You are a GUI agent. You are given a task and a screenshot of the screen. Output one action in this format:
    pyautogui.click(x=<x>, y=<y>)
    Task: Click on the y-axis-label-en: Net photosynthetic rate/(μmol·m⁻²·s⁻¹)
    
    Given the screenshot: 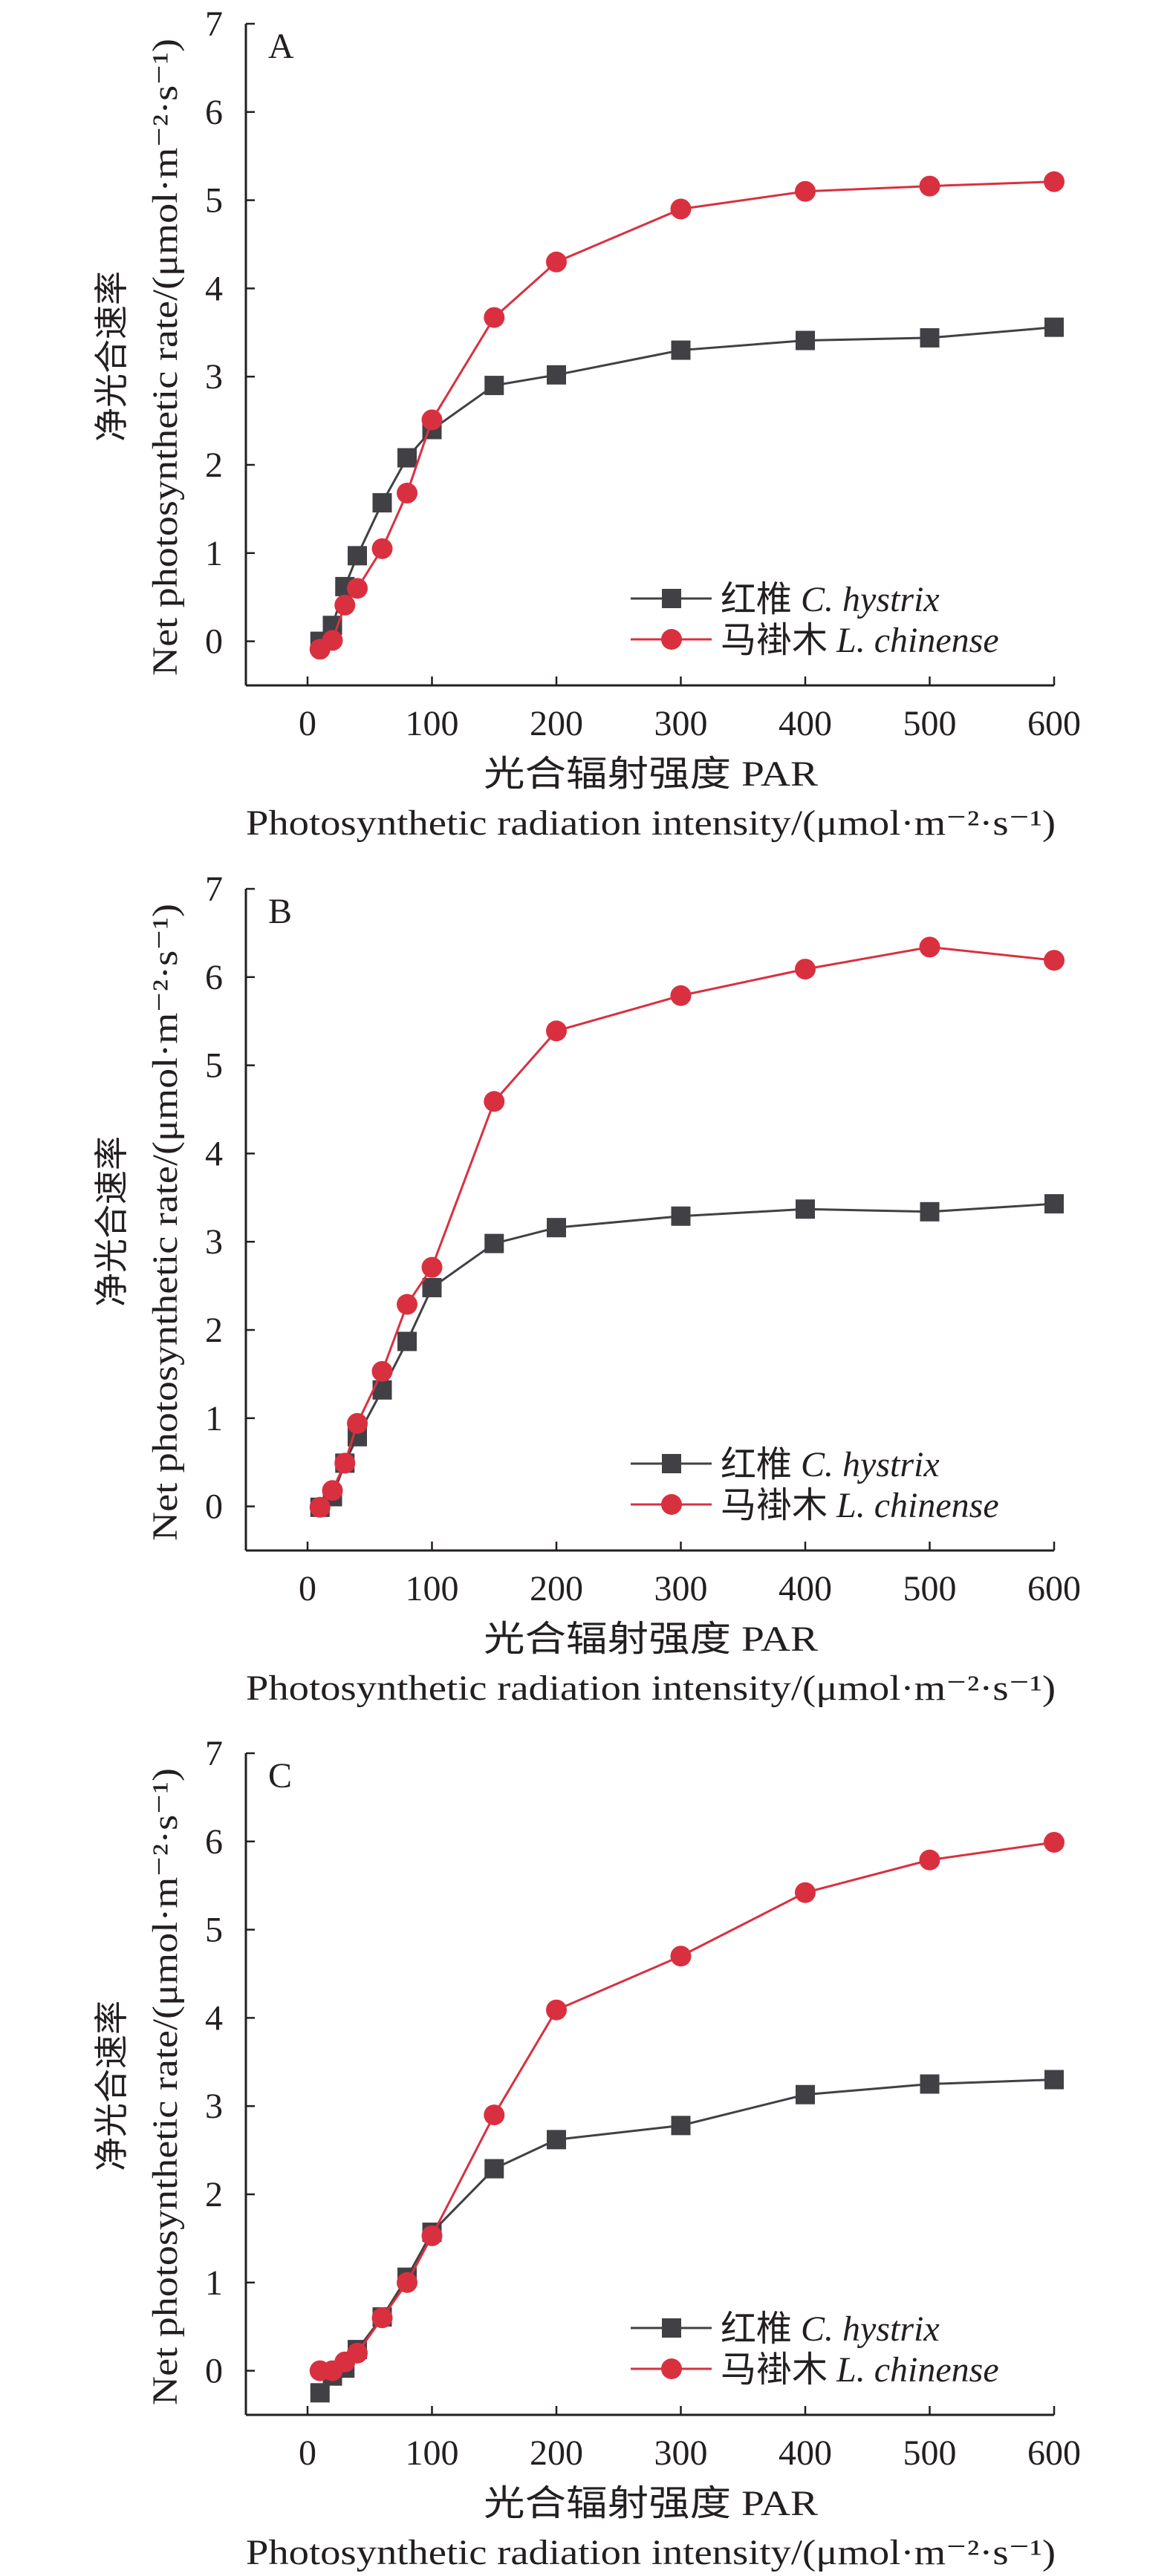 What is the action you would take?
    pyautogui.click(x=165, y=357)
    